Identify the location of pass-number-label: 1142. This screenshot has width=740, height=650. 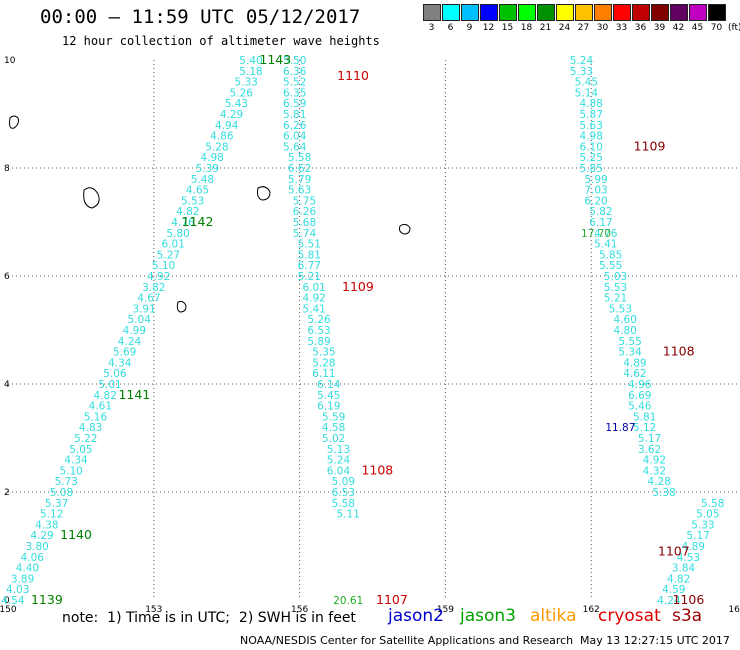
(198, 221).